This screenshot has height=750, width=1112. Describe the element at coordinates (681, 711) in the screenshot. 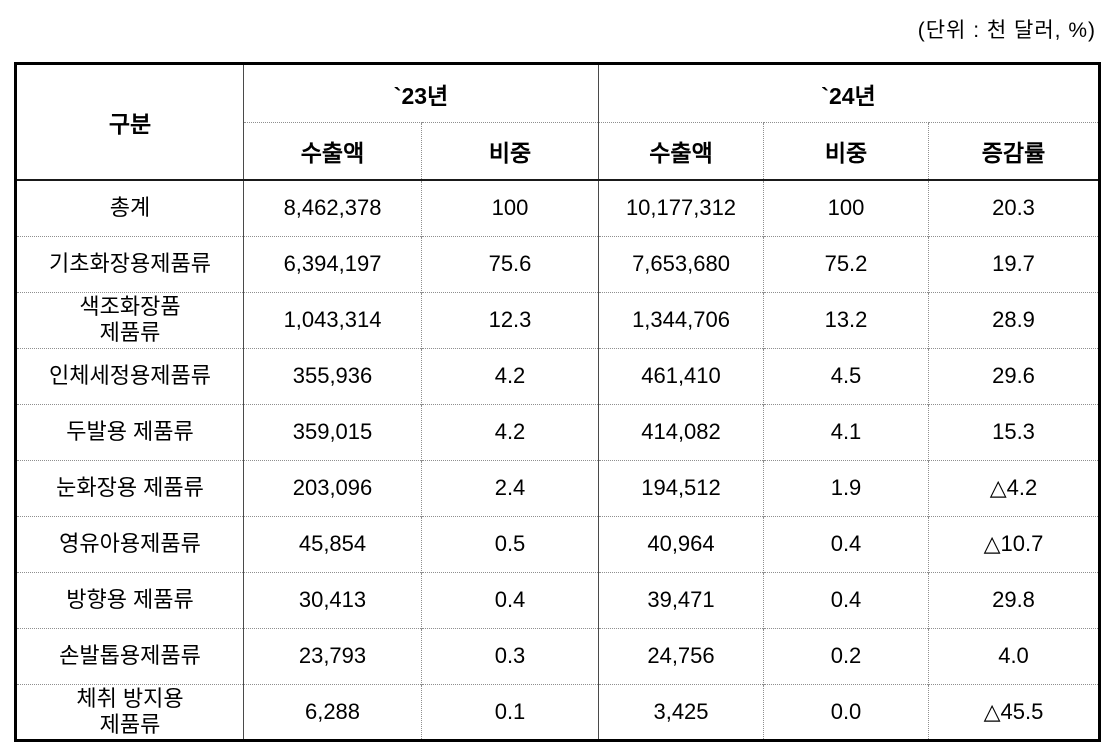

I see `cell-export-24: 3,425` at that location.